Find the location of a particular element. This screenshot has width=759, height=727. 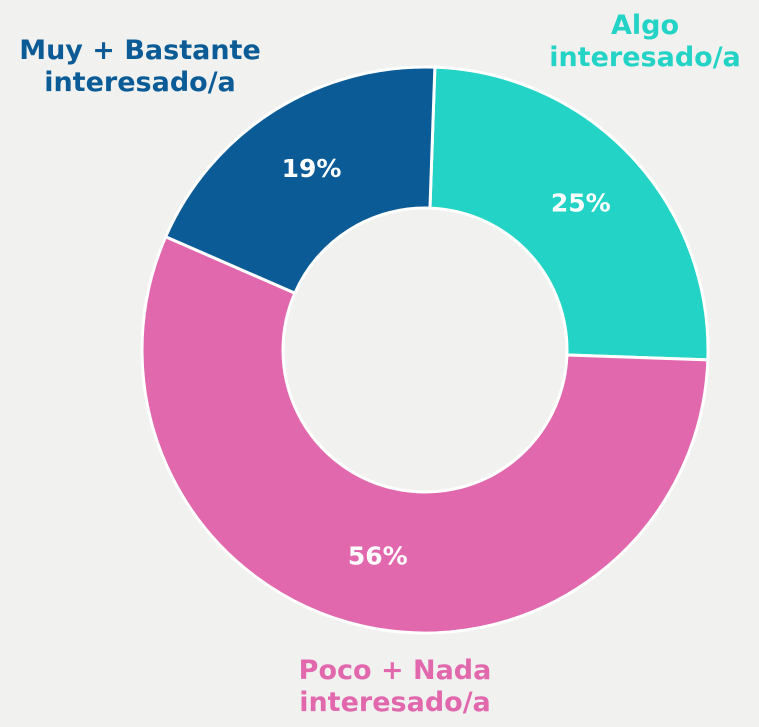

donut-slice is located at coordinates (300, 180).